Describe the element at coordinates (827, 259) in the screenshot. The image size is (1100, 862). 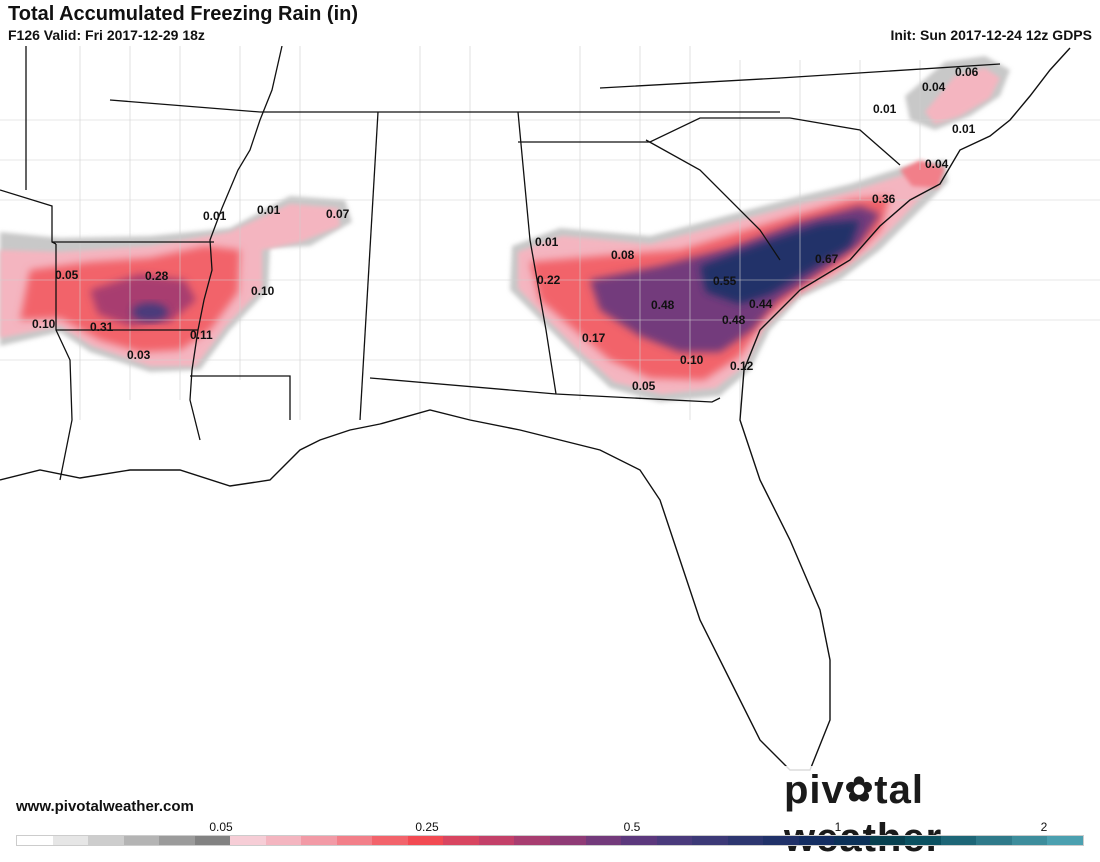
I see `map-label: 0.67` at that location.